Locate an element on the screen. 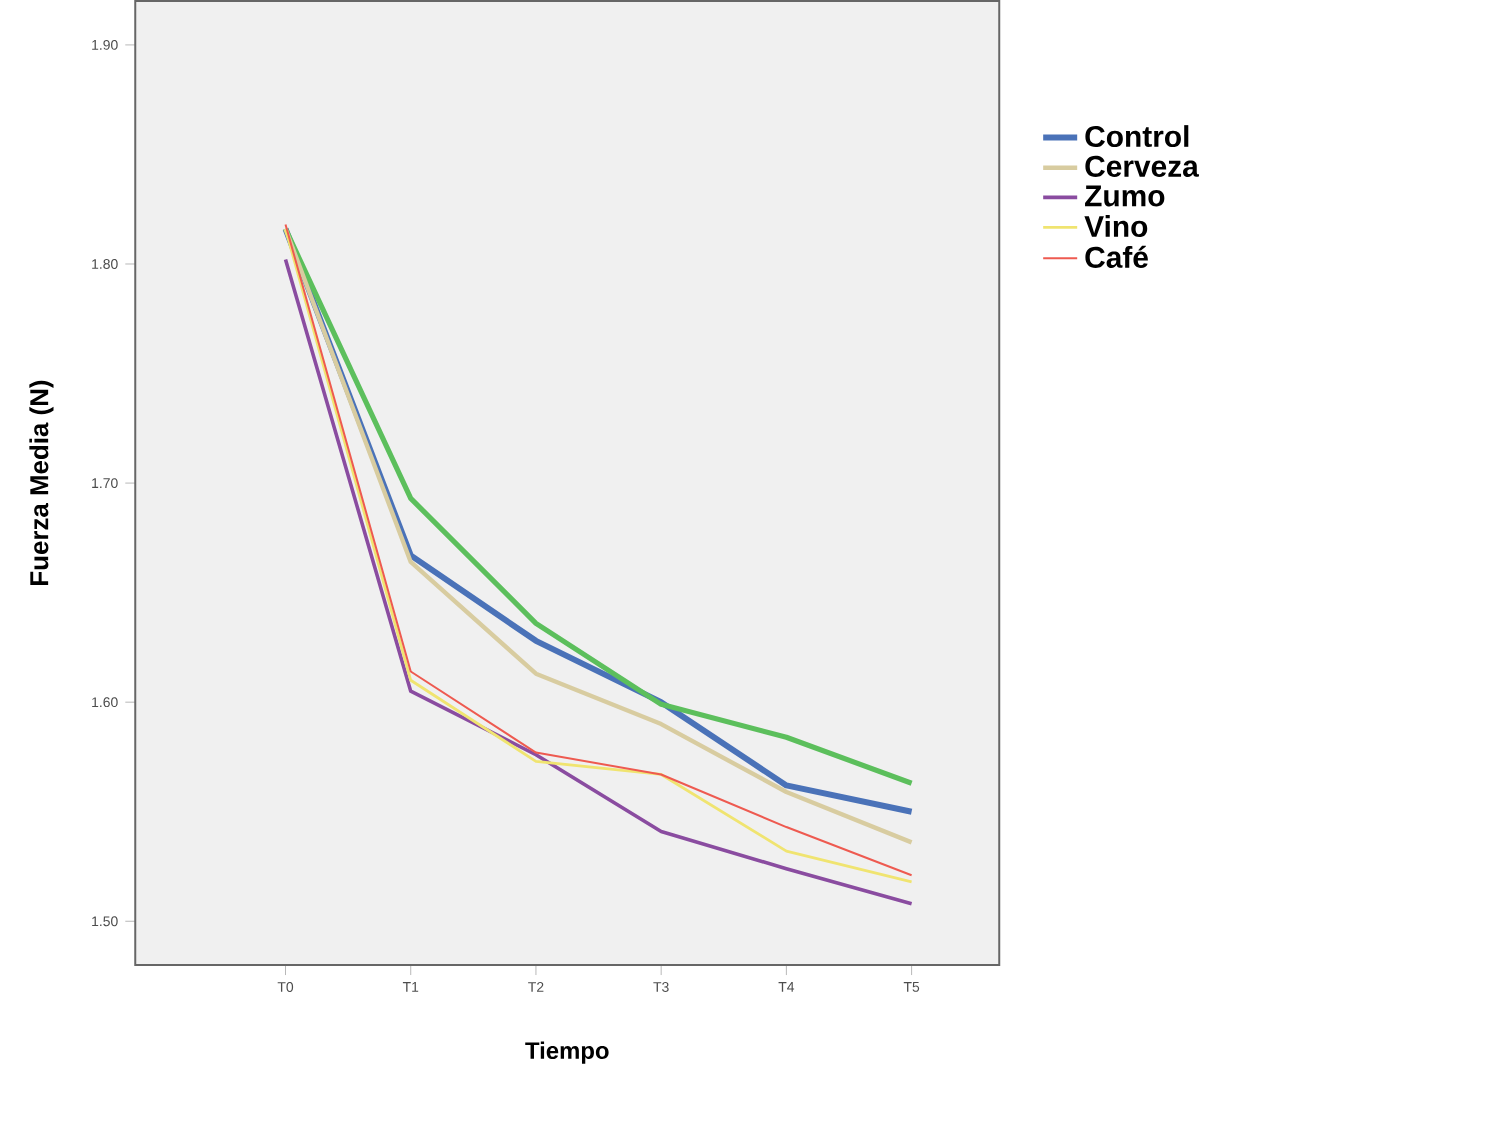 The width and height of the screenshot is (1504, 1136). legend-label: Cerveza is located at coordinates (1142, 166).